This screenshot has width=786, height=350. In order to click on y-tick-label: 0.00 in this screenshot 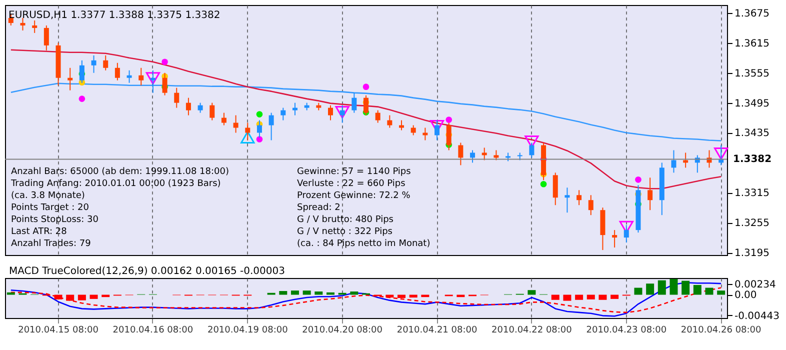, I will do `click(745, 296)`.